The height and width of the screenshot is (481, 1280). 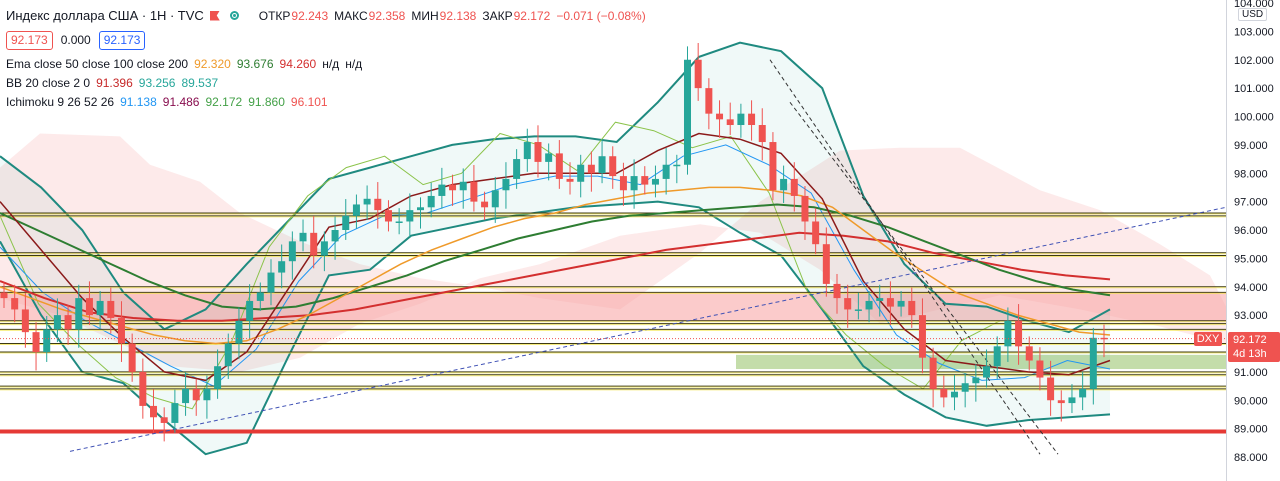 I want to click on ema-na-2: н/д, so click(x=354, y=63).